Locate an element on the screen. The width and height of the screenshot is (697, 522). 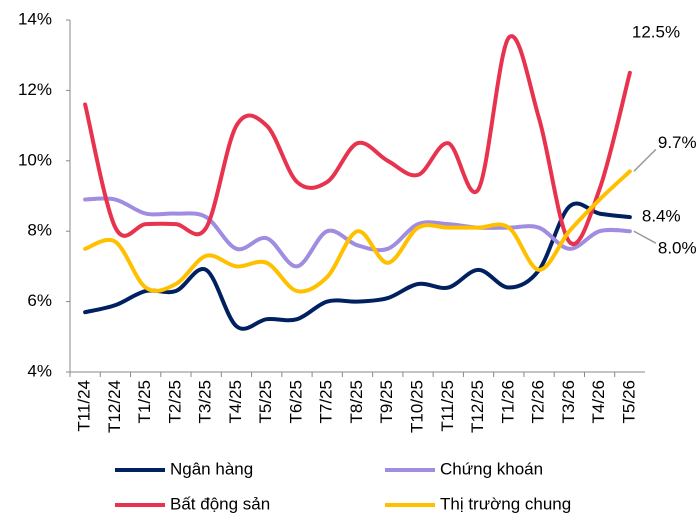
x-tick-label: T6/25 is located at coordinates (295, 401).